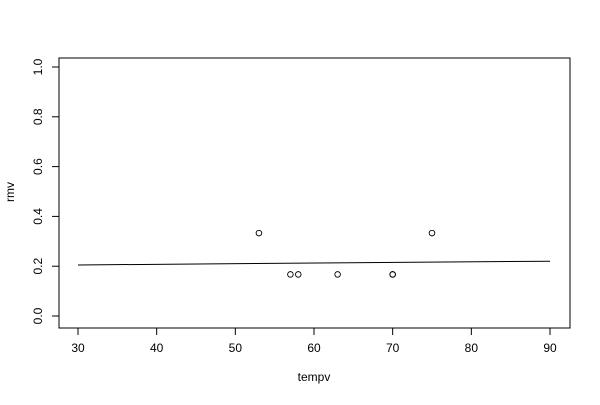 Image resolution: width=600 pixels, height=405 pixels. What do you see at coordinates (314, 348) in the screenshot?
I see `x-tick-label: 60` at bounding box center [314, 348].